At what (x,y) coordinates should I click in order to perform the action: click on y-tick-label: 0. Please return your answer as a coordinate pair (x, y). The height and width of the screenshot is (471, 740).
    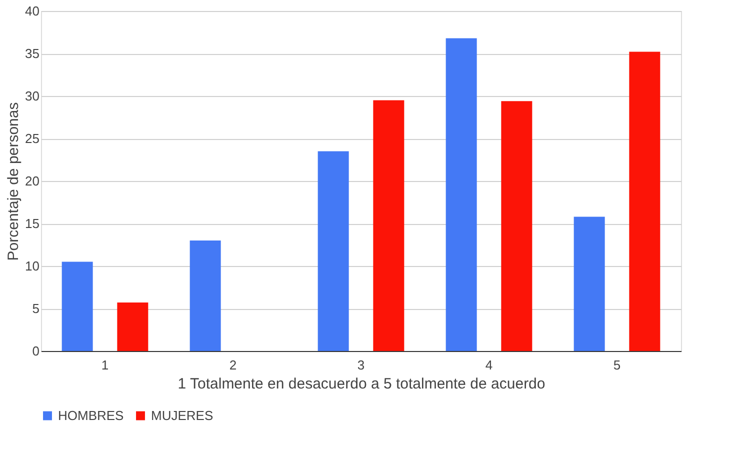
    Looking at the image, I should click on (36, 351).